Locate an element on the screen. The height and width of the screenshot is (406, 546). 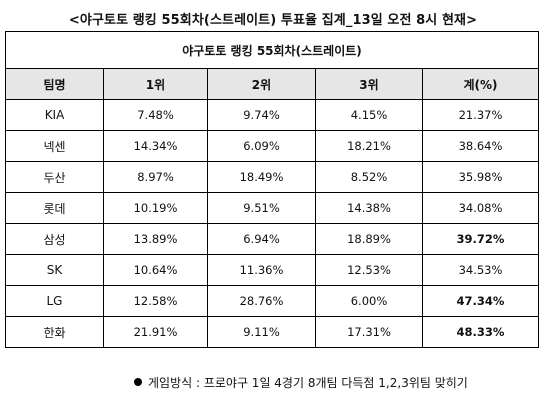
cell-rank2: 28.76% is located at coordinates (261, 301).